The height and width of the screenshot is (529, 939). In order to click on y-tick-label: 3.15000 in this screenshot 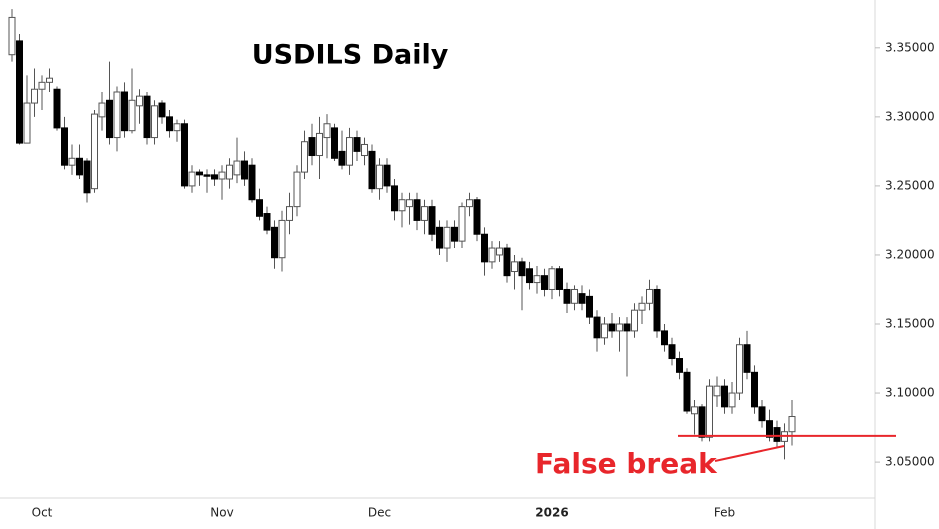, I will do `click(910, 324)`.